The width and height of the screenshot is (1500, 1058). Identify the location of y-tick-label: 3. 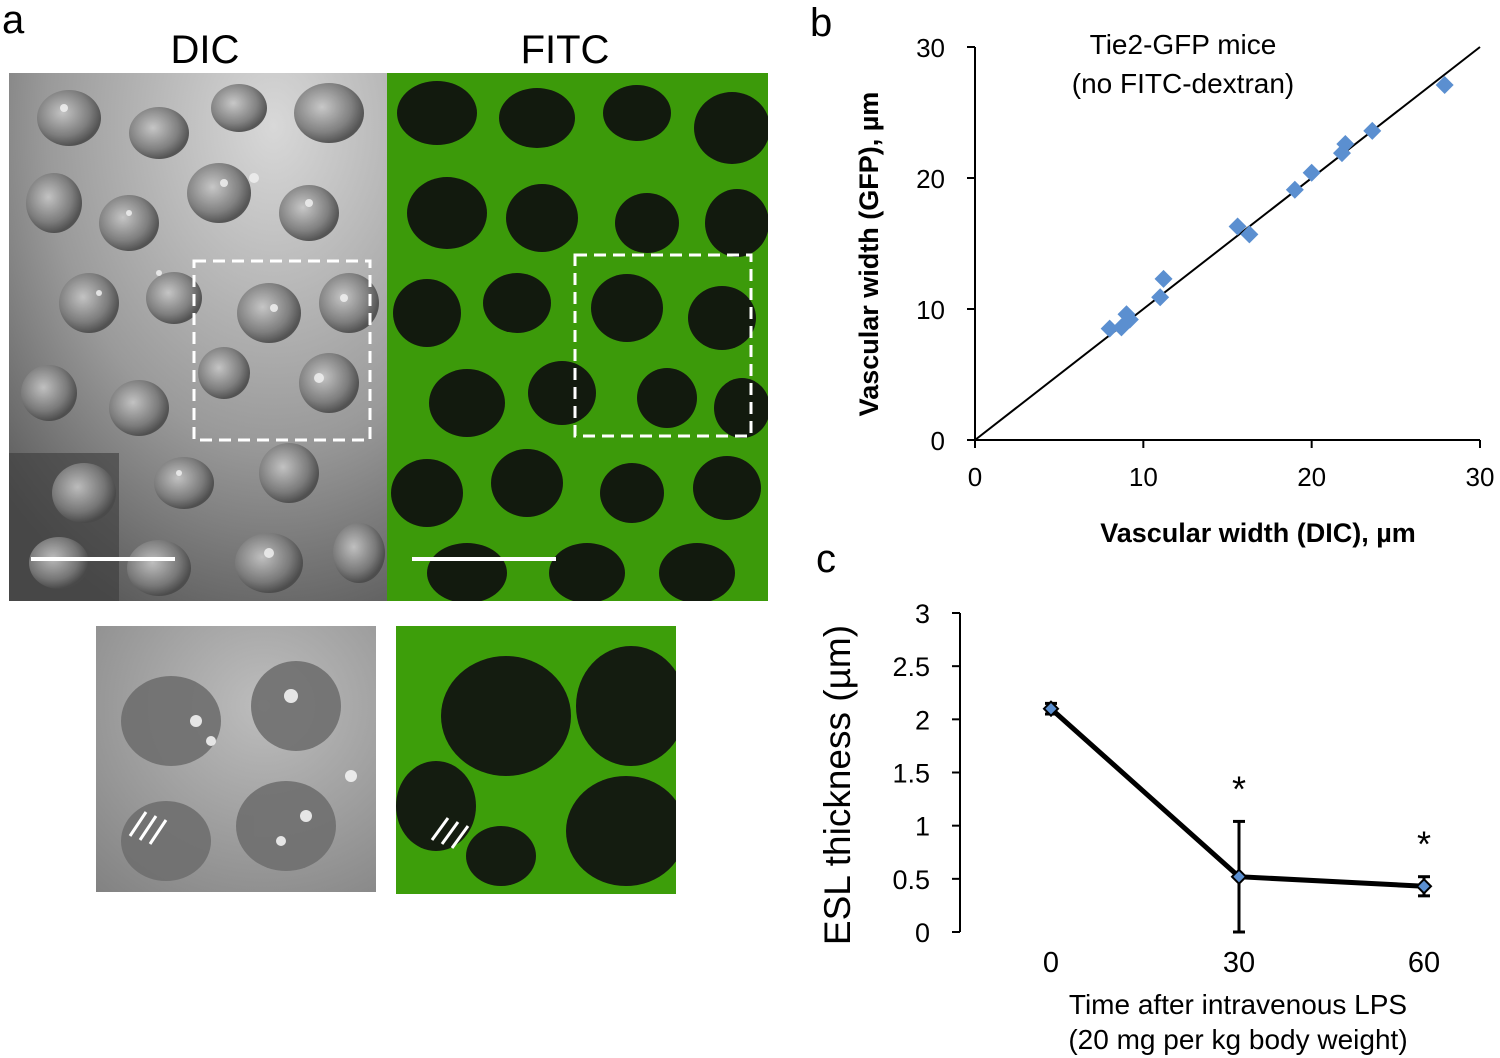
(922, 614).